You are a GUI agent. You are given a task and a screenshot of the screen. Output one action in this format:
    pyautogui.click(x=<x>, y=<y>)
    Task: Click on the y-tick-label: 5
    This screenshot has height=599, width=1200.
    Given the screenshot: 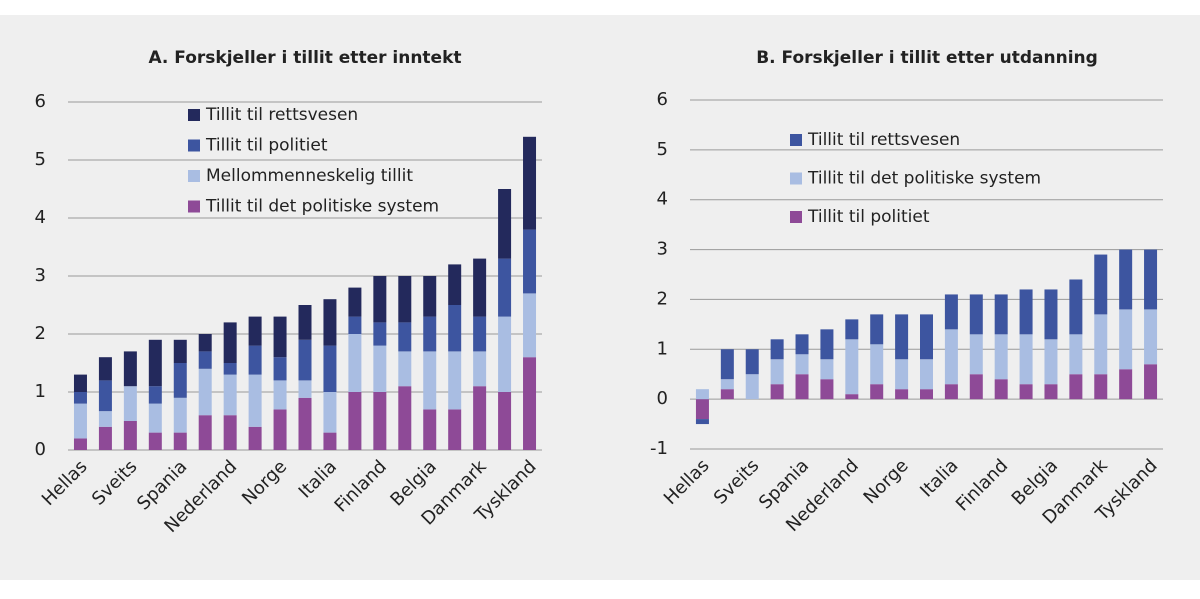 What is the action you would take?
    pyautogui.click(x=40, y=159)
    